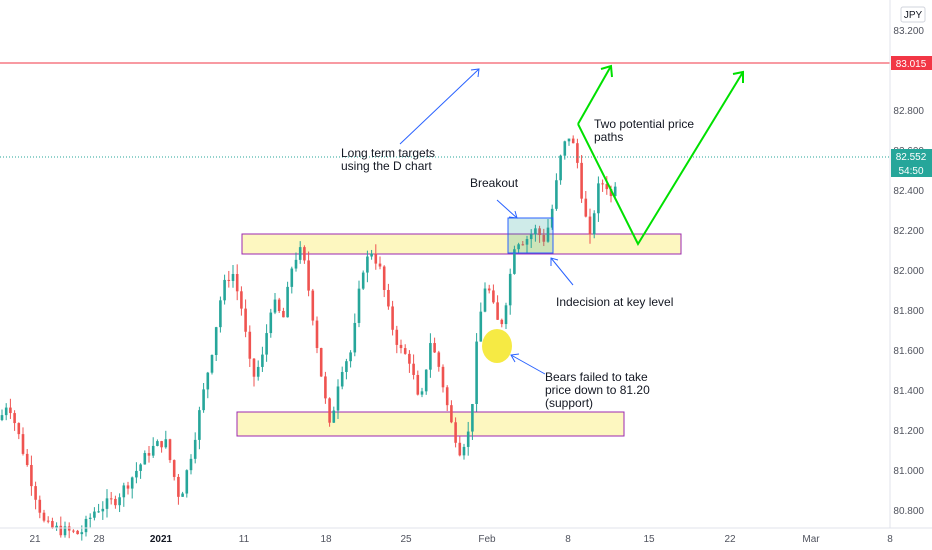  I want to click on bears-note-line1: Bears failed to take, so click(596, 377).